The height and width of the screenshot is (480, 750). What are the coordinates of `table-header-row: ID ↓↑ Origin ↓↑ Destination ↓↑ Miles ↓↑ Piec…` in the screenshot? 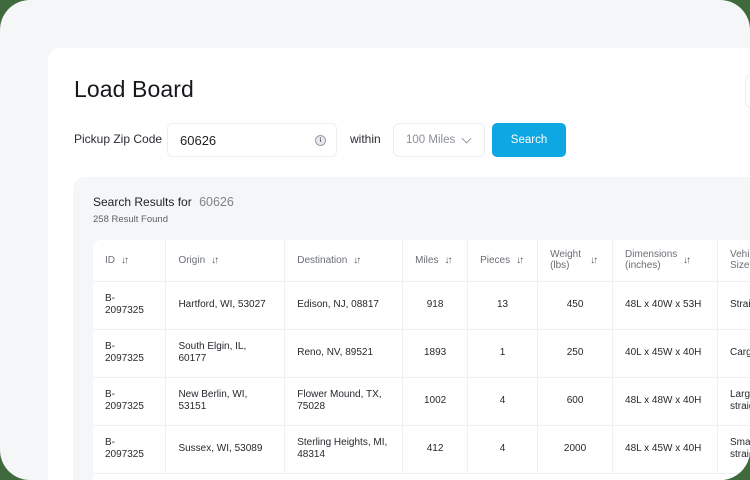 It's located at (421, 261).